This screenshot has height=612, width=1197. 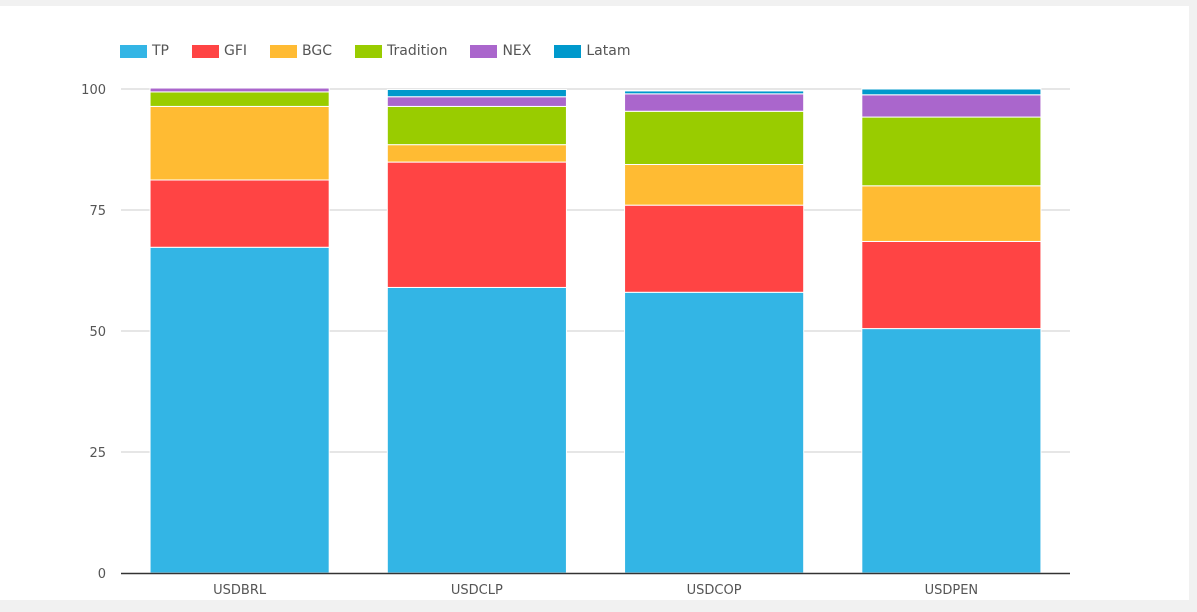 I want to click on legend-label: GFI, so click(x=236, y=51).